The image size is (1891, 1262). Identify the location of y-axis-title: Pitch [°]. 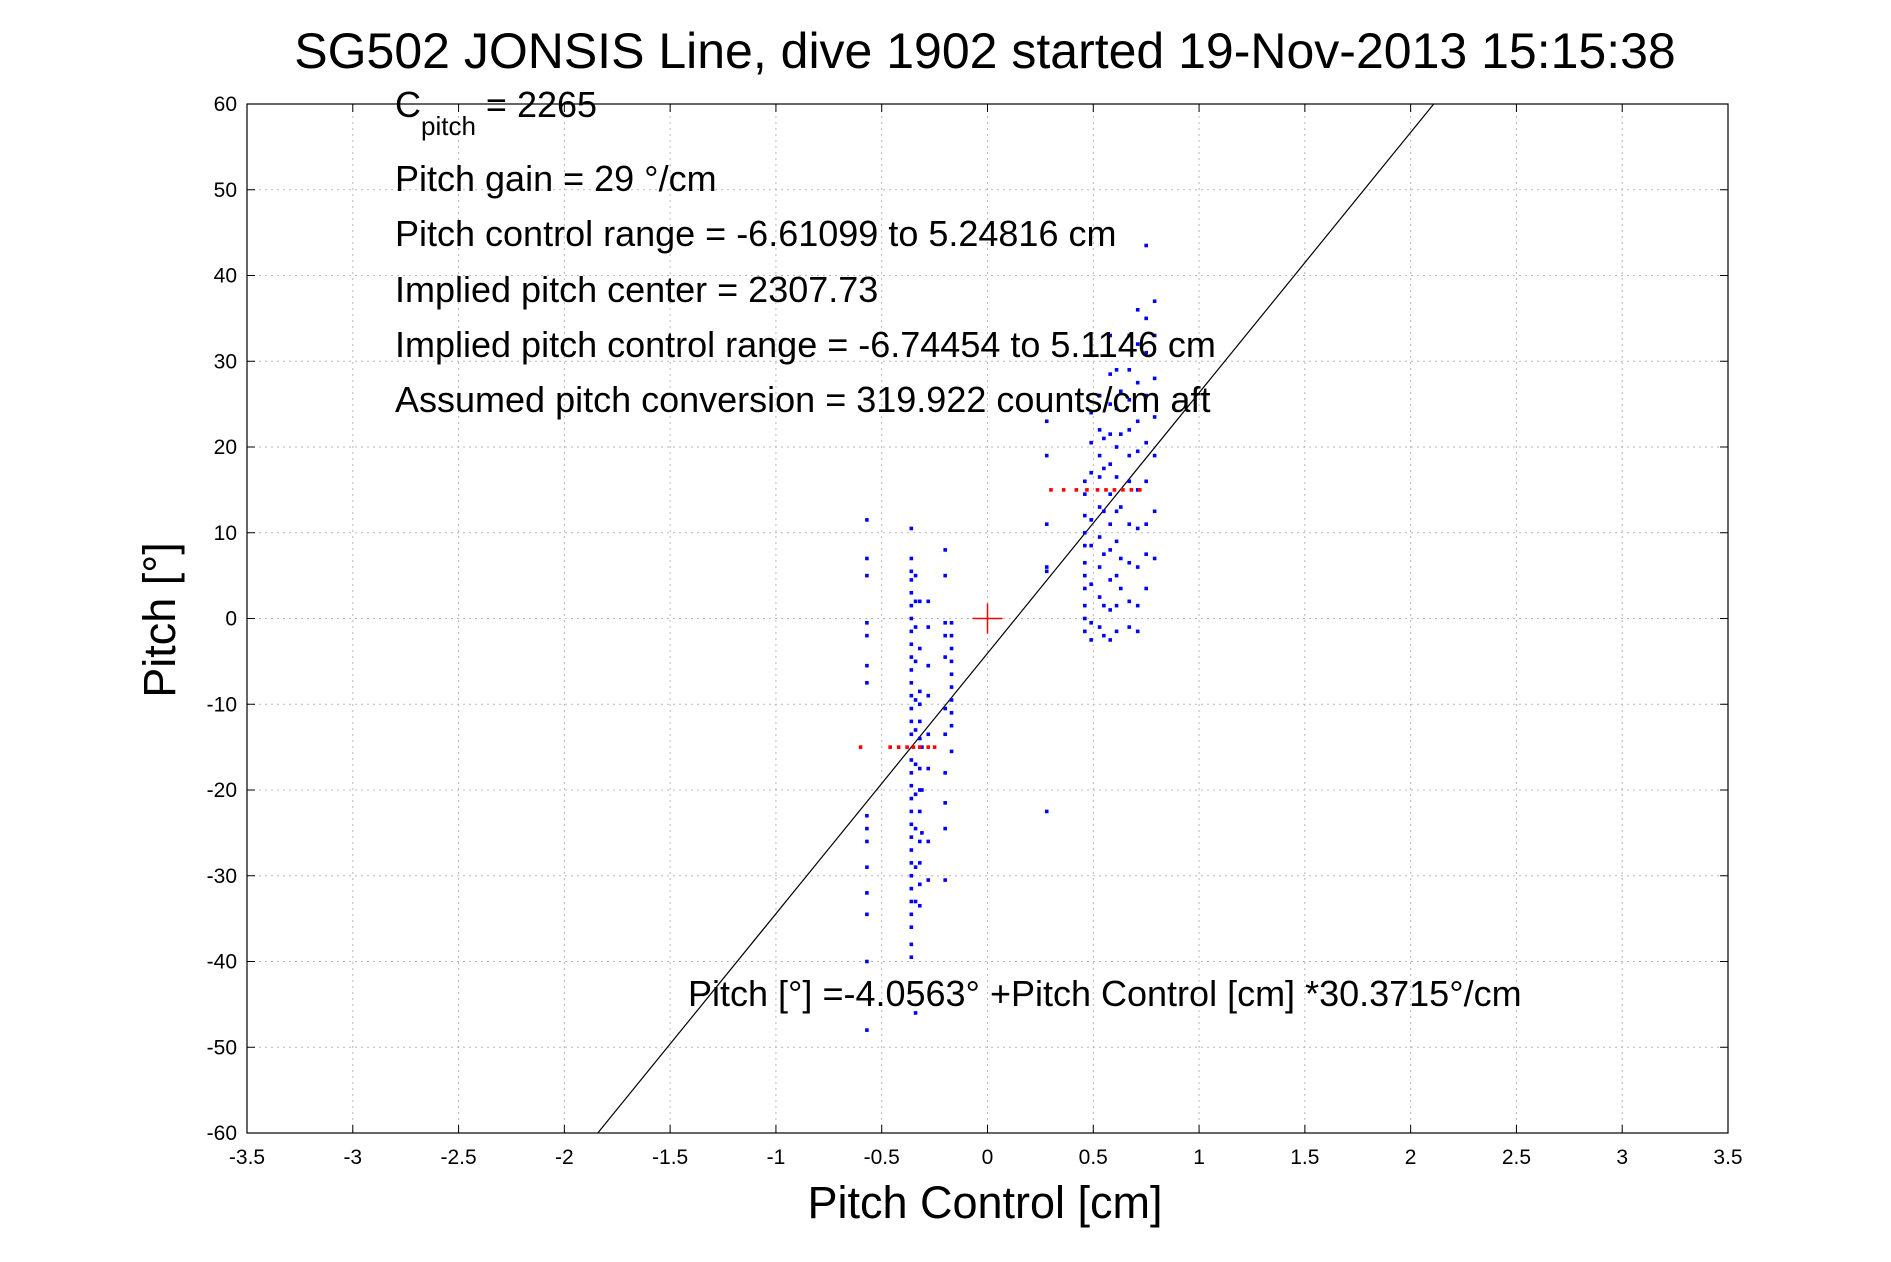
(159, 620).